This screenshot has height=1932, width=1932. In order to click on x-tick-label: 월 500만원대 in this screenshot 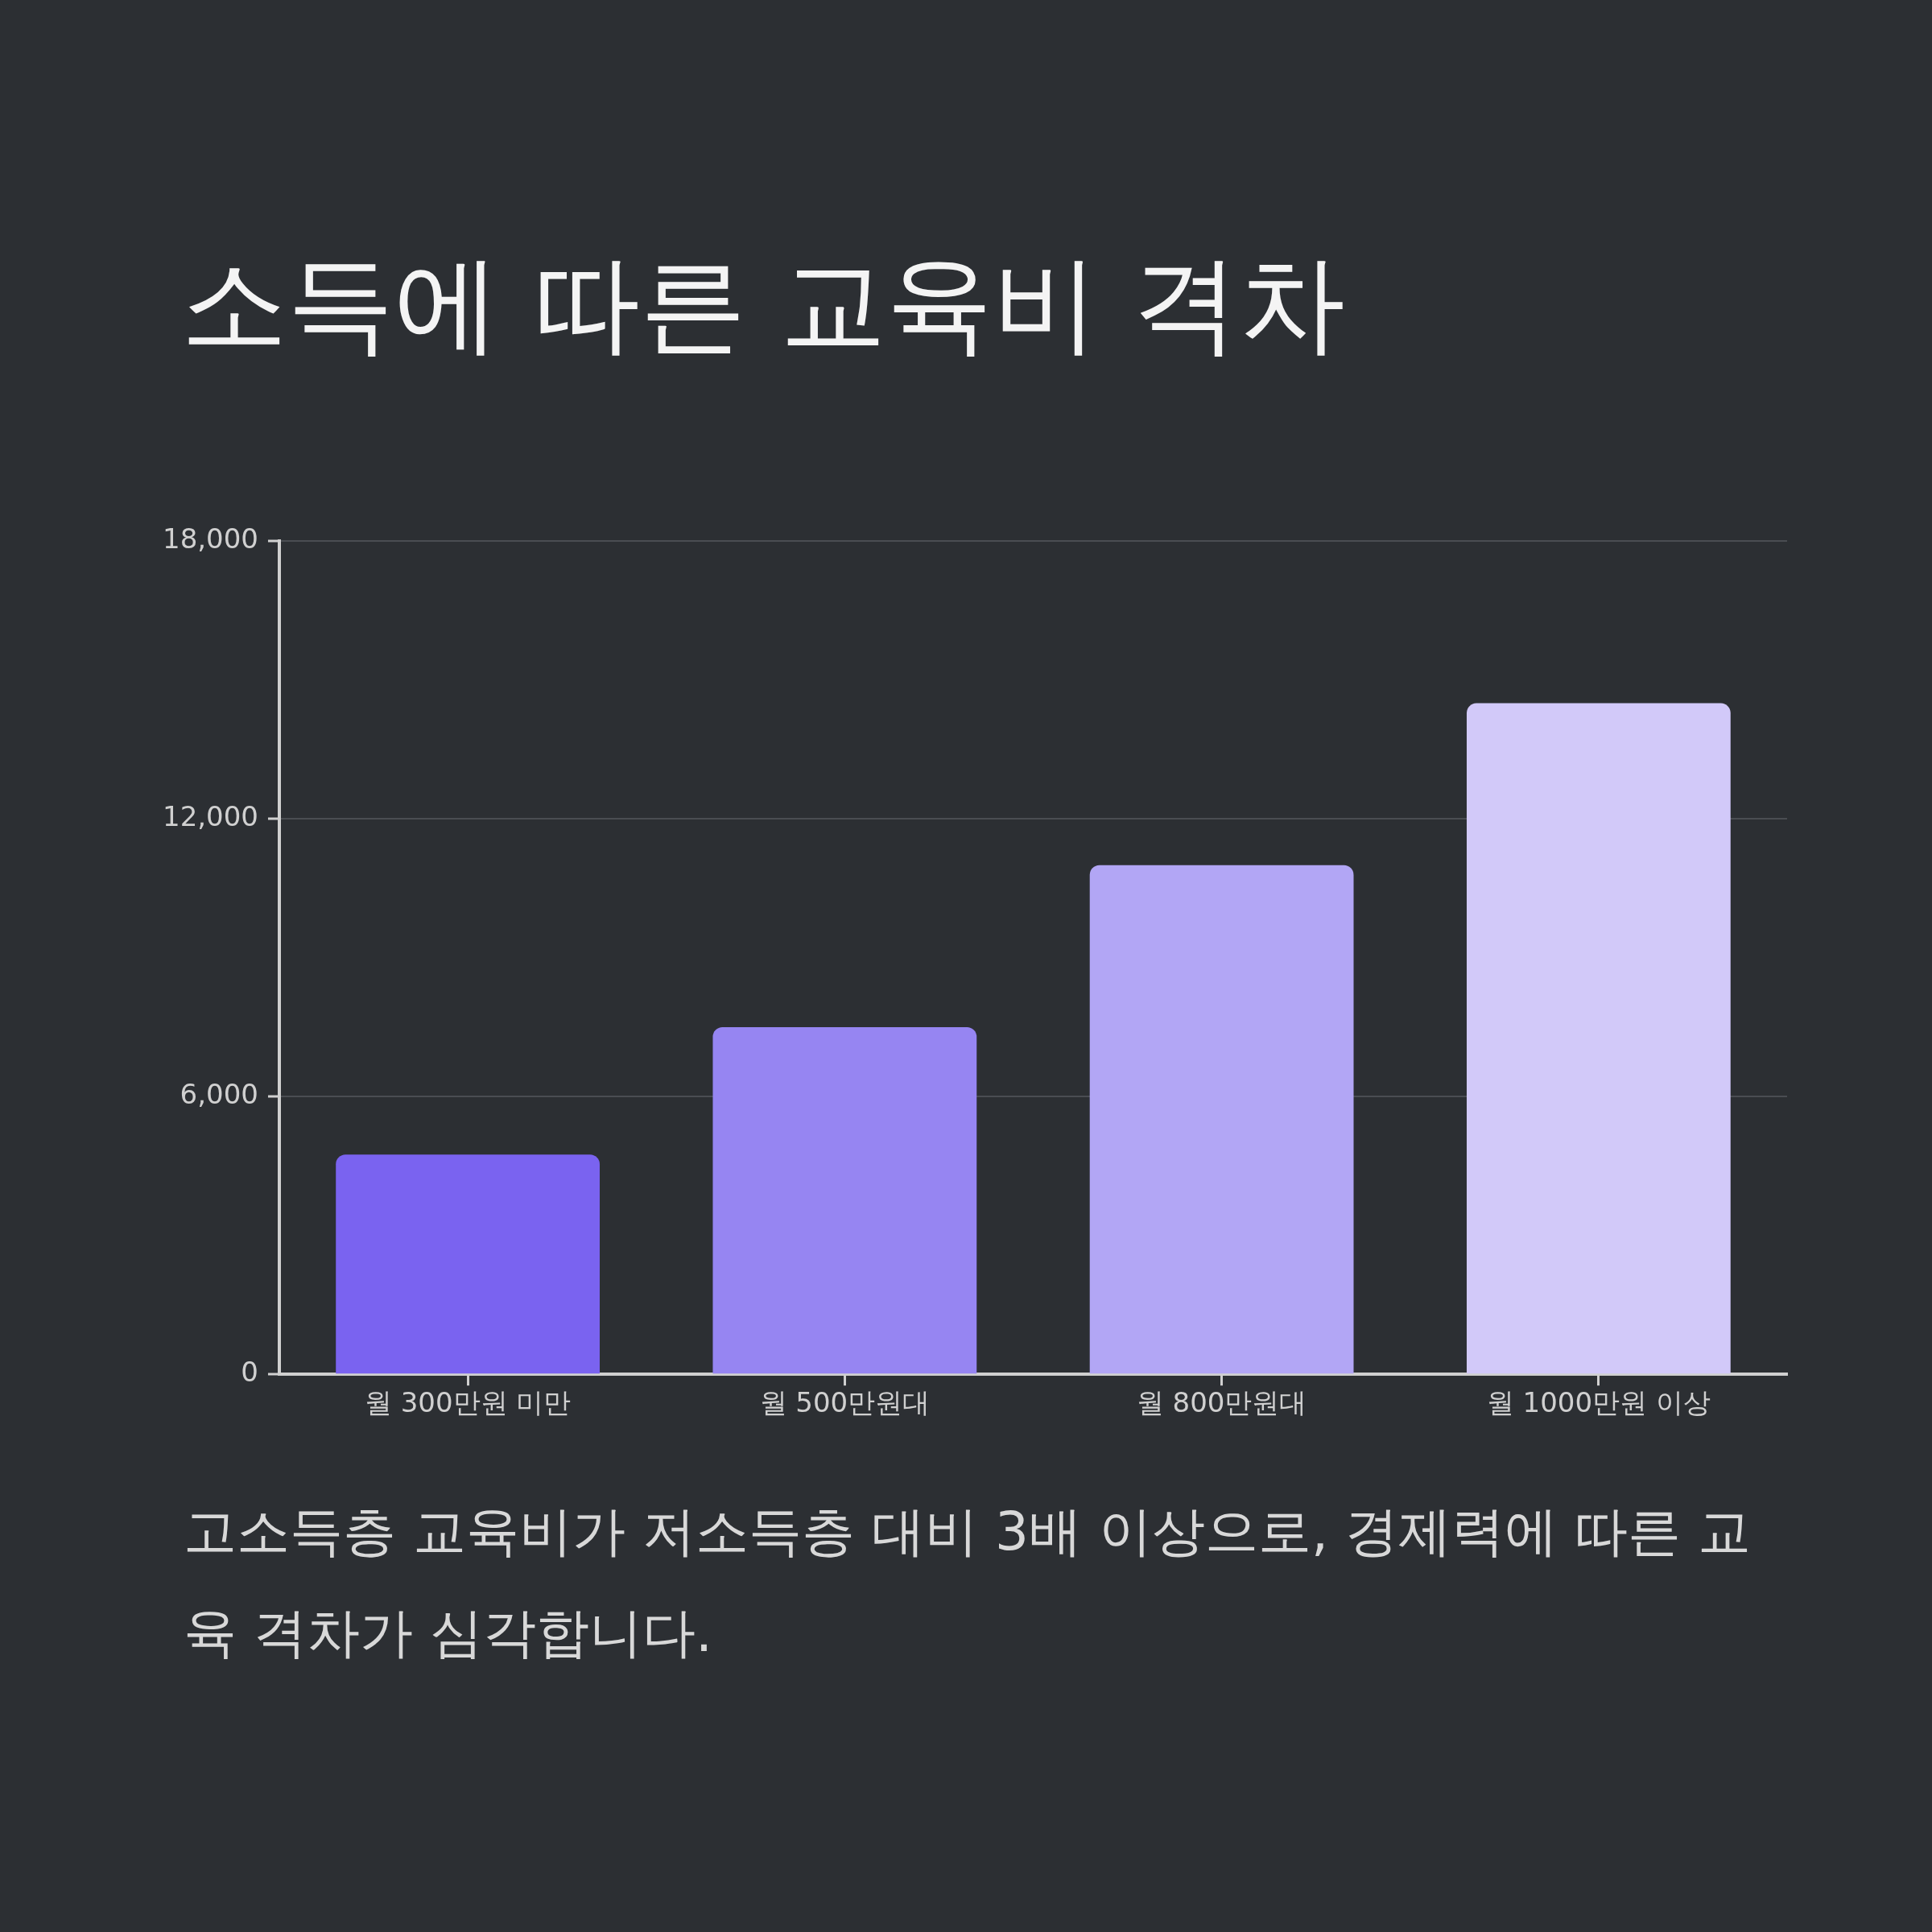, I will do `click(845, 1402)`.